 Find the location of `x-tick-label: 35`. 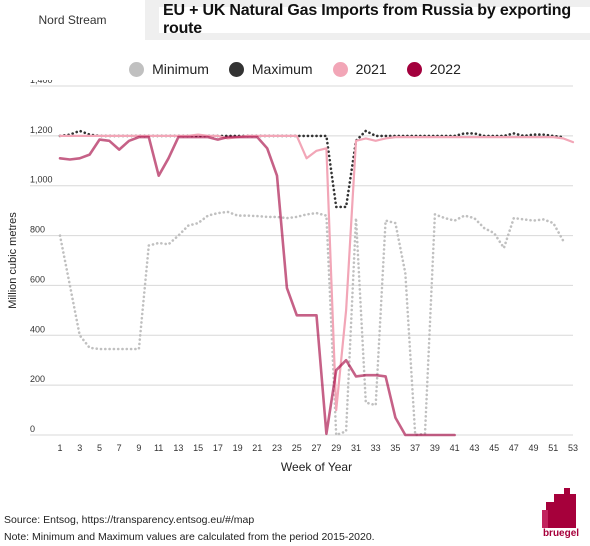

x-tick-label: 35 is located at coordinates (395, 448).